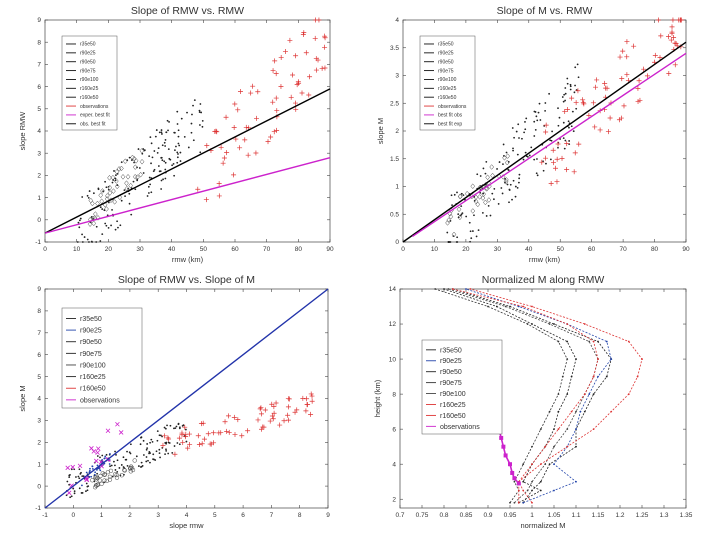  I want to click on chart-title: Normalized M along RMW, so click(543, 280).